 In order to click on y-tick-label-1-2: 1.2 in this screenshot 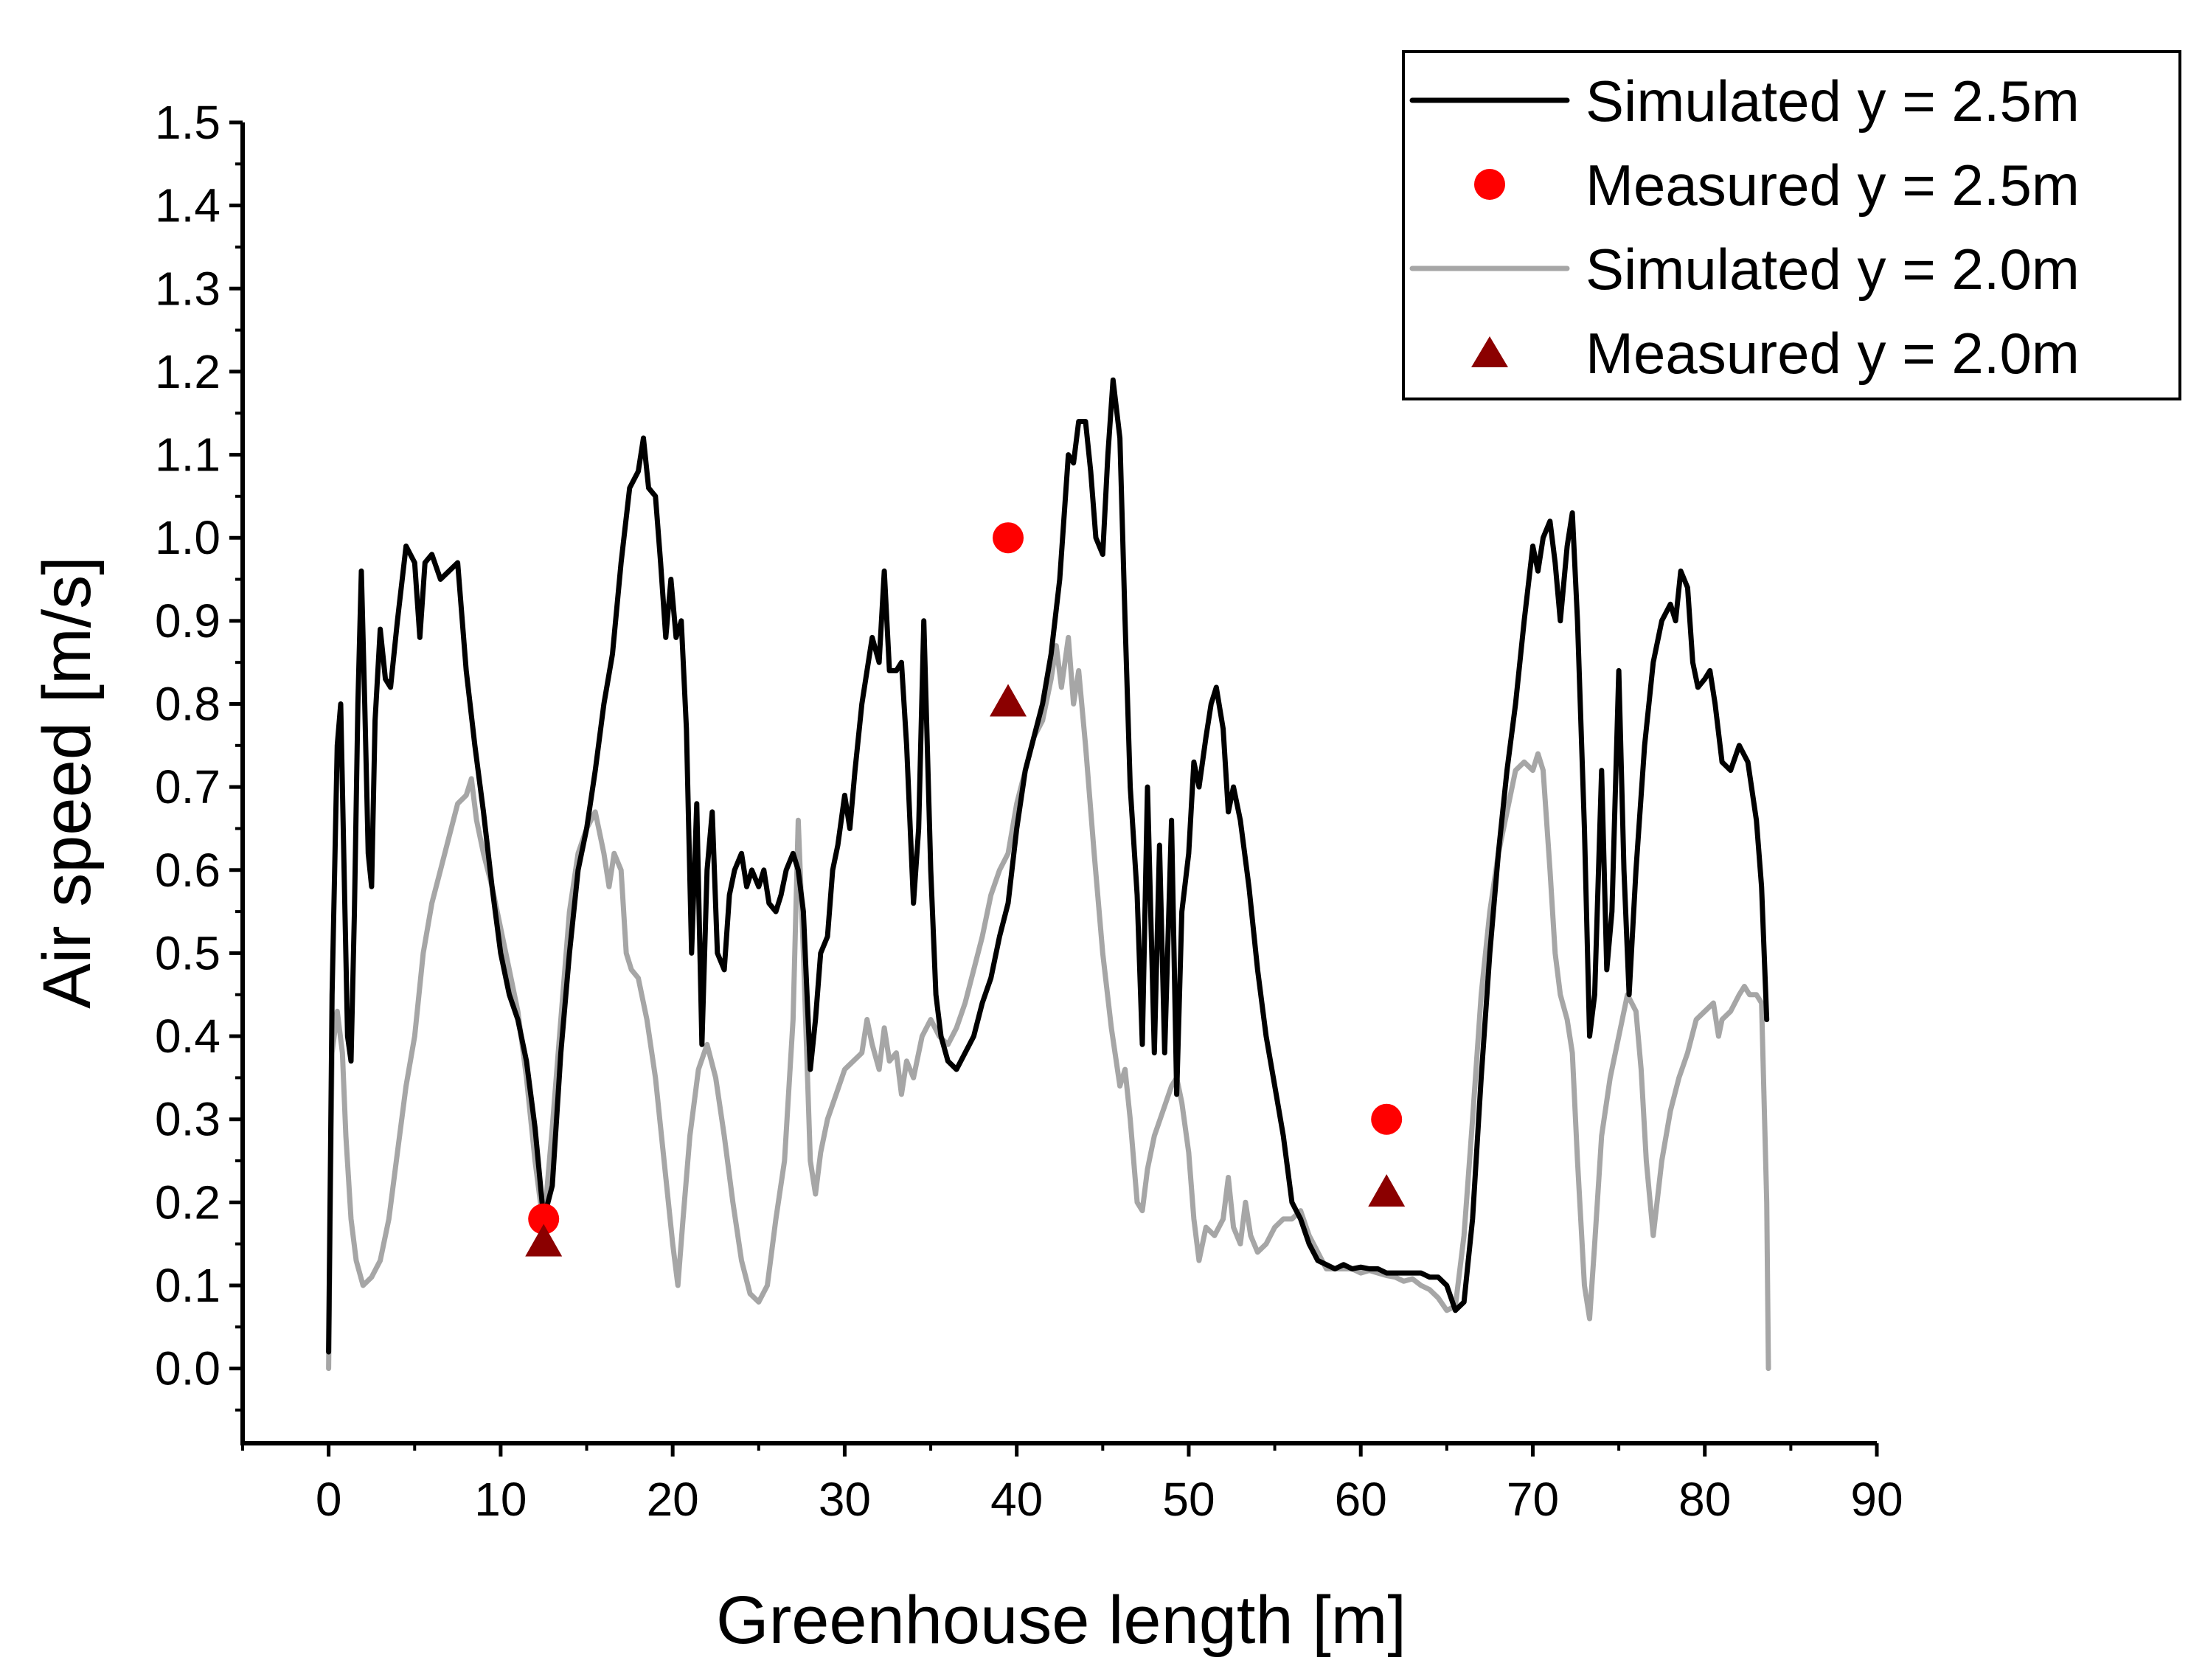, I will do `click(187, 371)`.